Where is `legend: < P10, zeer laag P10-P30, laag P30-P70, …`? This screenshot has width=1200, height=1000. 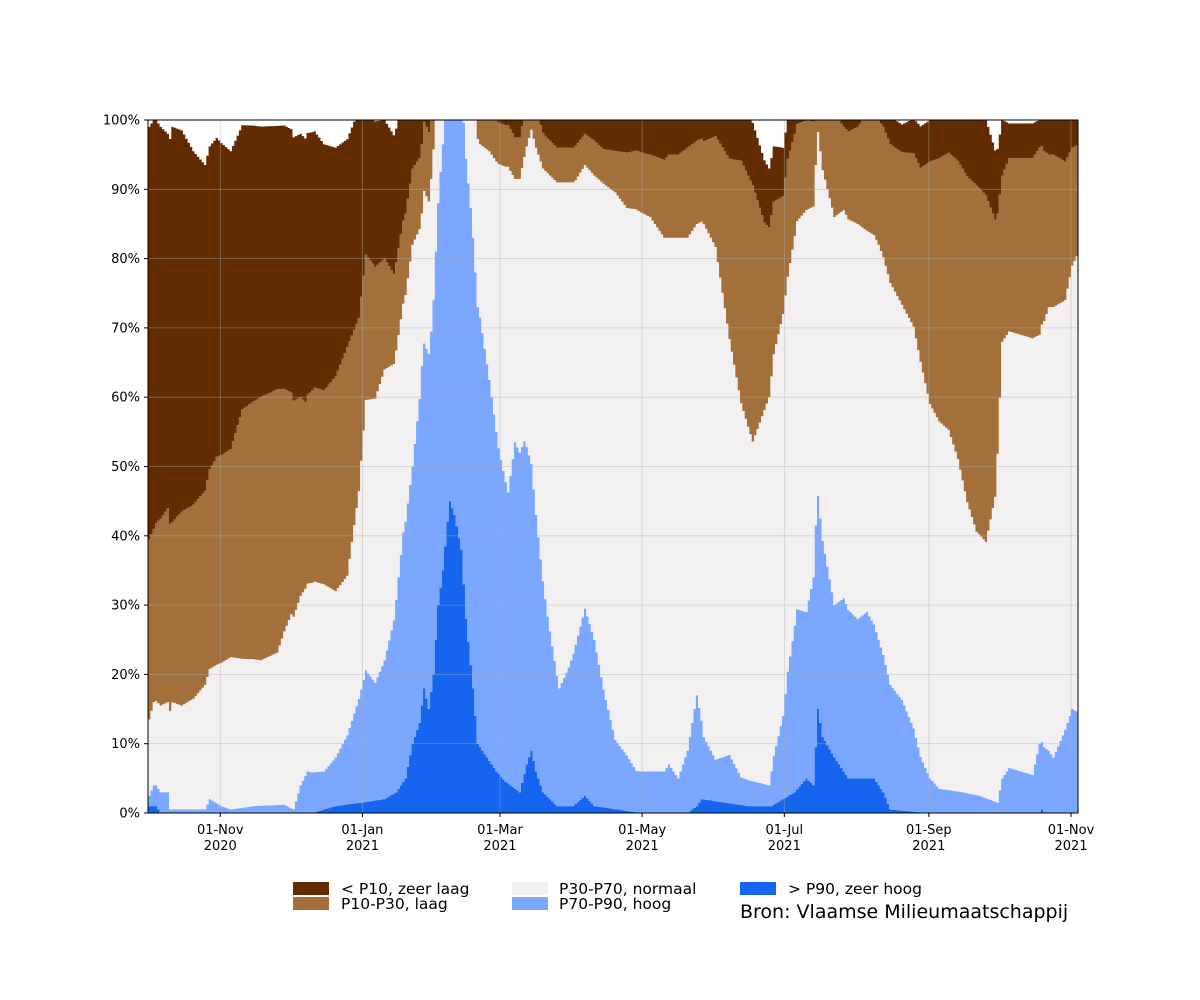
legend: < P10, zeer laag P10-P30, laag P30-P70, … is located at coordinates (607, 896).